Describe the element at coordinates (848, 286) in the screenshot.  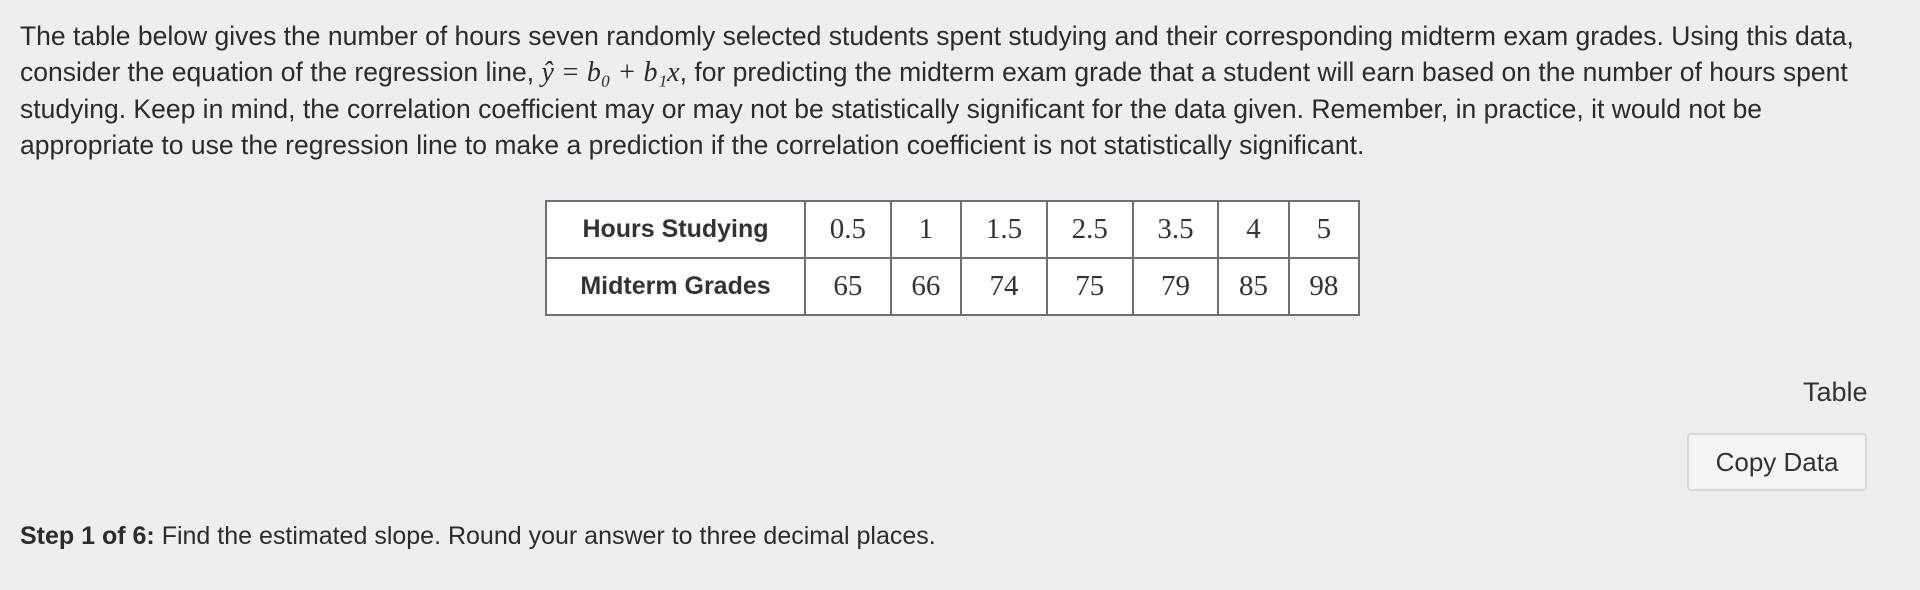
I see `table-cell: 65` at that location.